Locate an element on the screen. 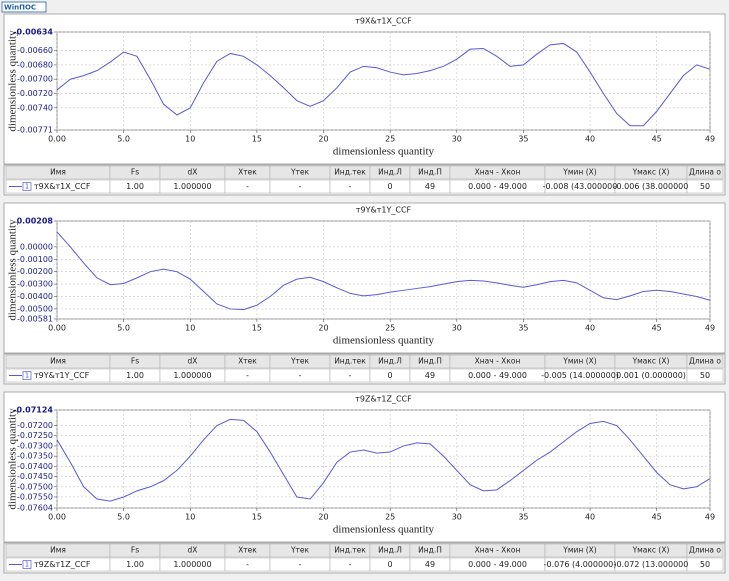 This screenshot has width=729, height=581. app-logo: WinПОС is located at coordinates (20, 8).